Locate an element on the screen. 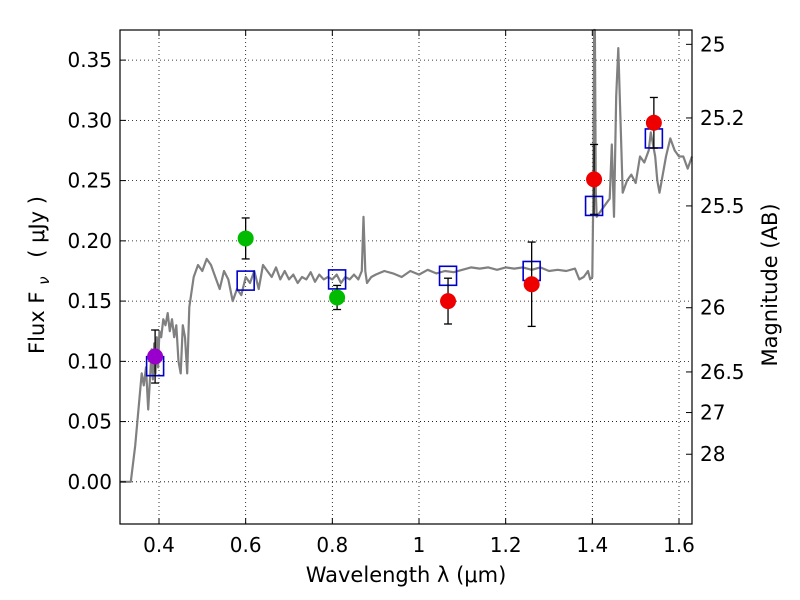 The width and height of the screenshot is (800, 600). right-tick-label: 27 is located at coordinates (712, 413).